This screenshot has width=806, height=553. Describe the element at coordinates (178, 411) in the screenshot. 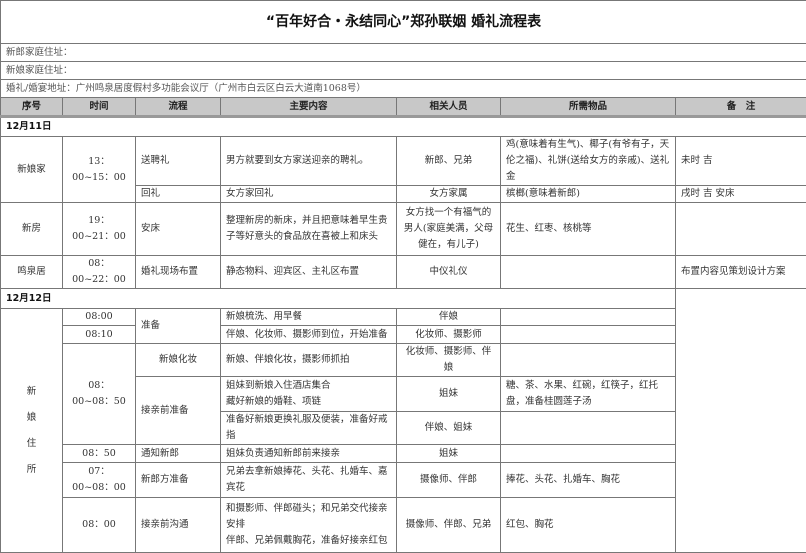

I see `cell-step: 接亲前准备` at that location.